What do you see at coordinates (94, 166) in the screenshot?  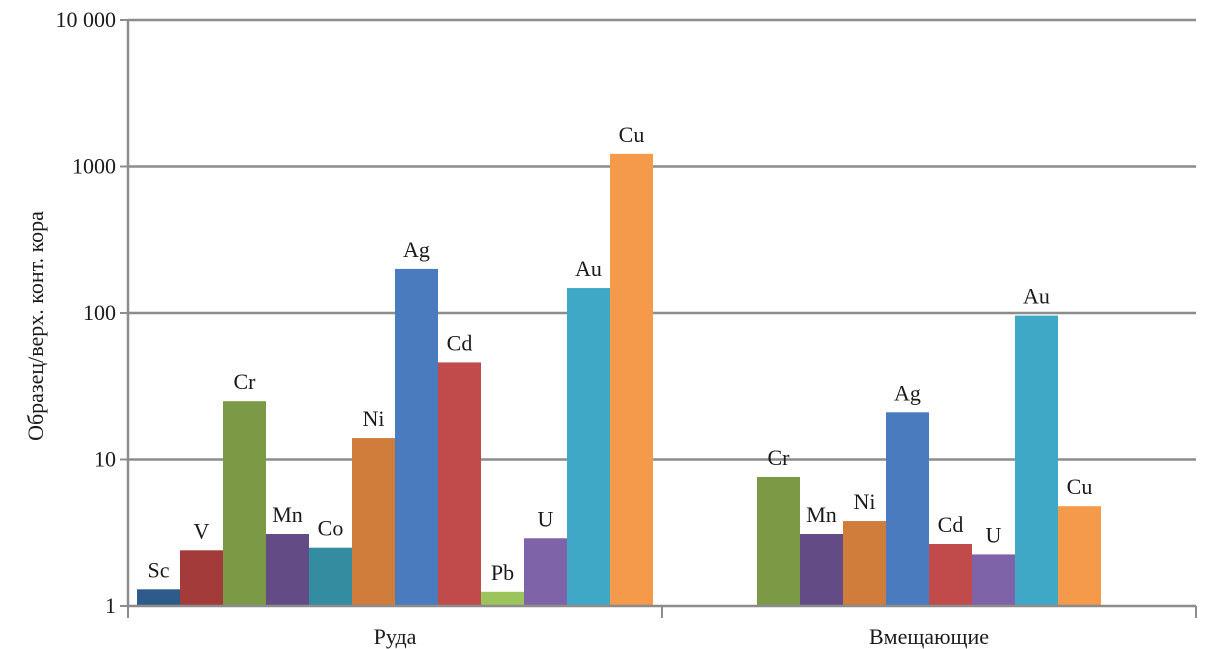 I see `y-tick-label: 1000` at bounding box center [94, 166].